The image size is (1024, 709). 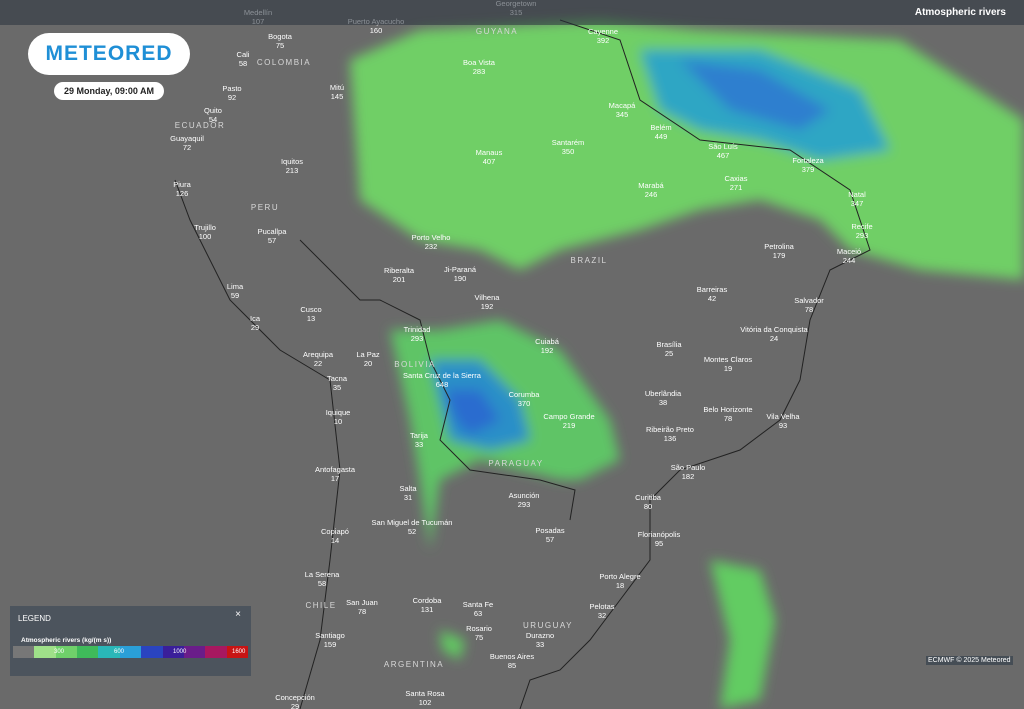 I want to click on city-value: 271, so click(x=736, y=187).